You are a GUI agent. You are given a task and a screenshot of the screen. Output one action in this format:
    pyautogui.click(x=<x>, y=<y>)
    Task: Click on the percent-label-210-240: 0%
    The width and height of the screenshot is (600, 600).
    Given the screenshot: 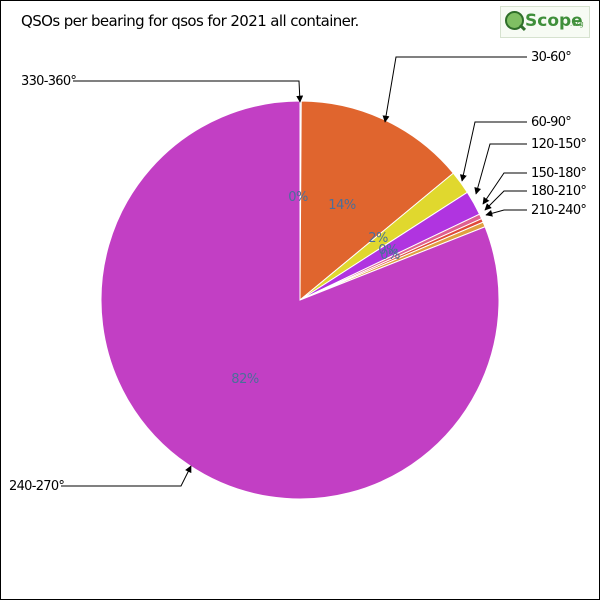 What is the action you would take?
    pyautogui.click(x=390, y=255)
    